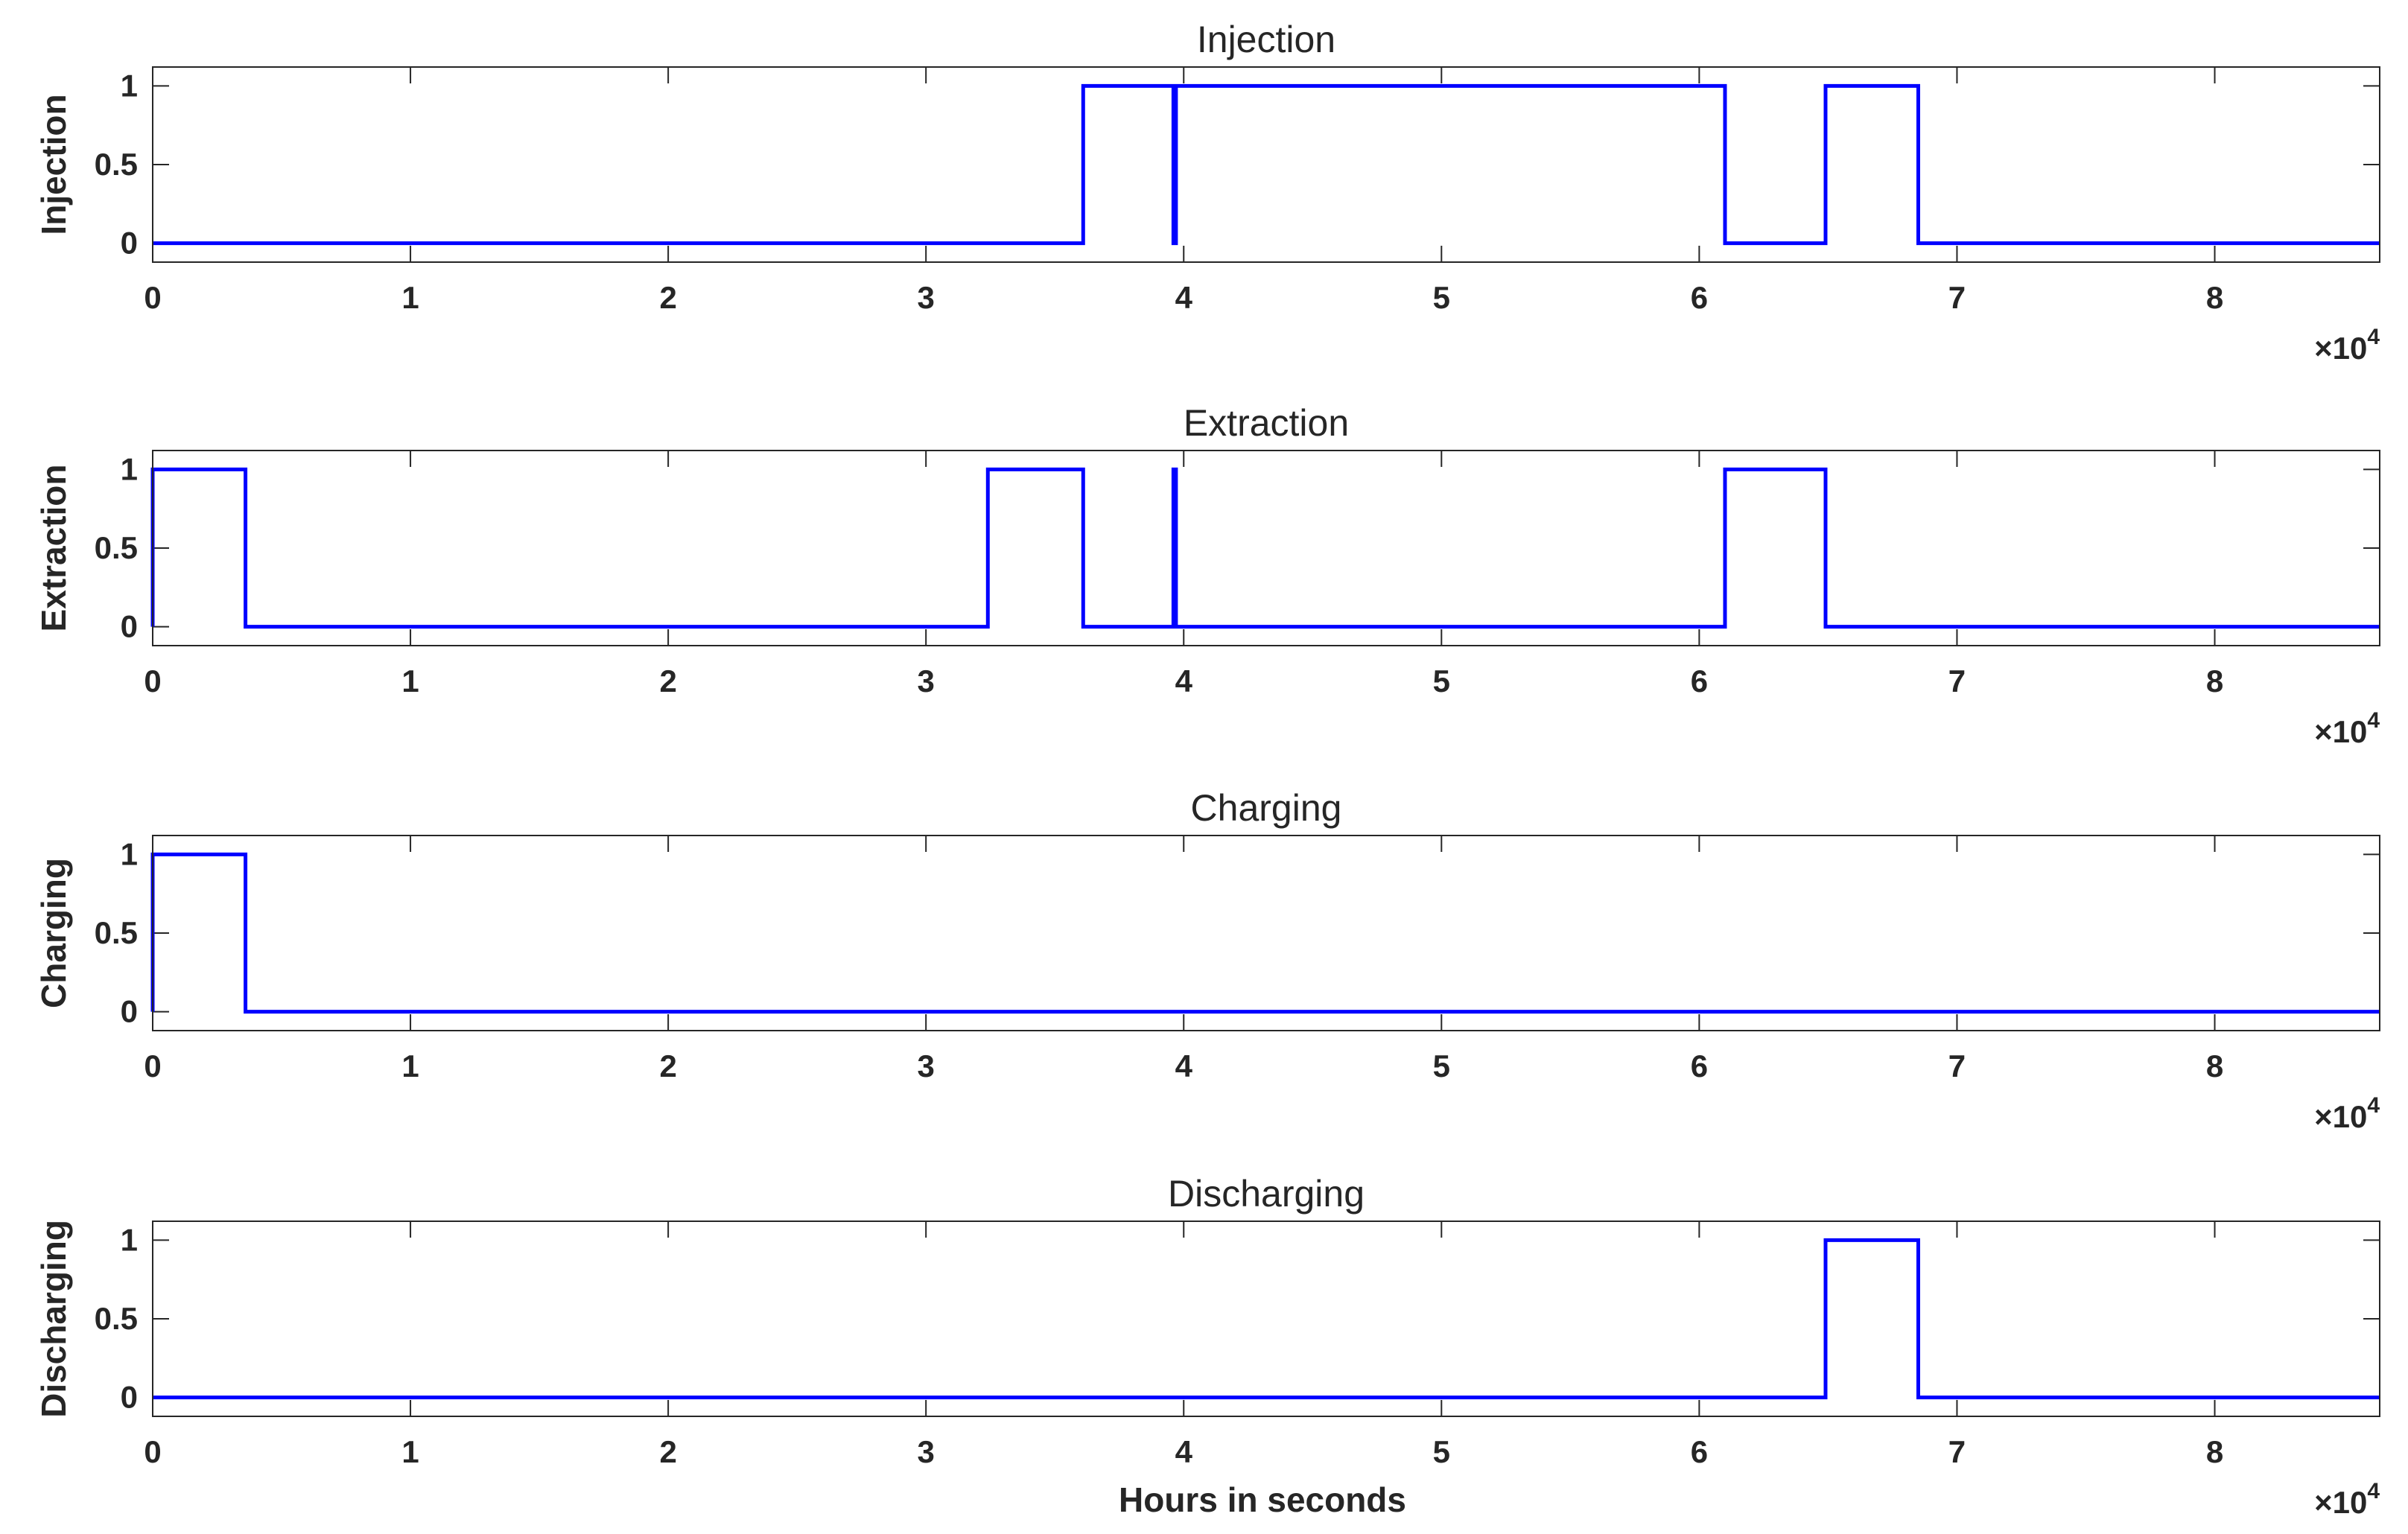  What do you see at coordinates (53, 548) in the screenshot?
I see `y-axis-label: Extraction` at bounding box center [53, 548].